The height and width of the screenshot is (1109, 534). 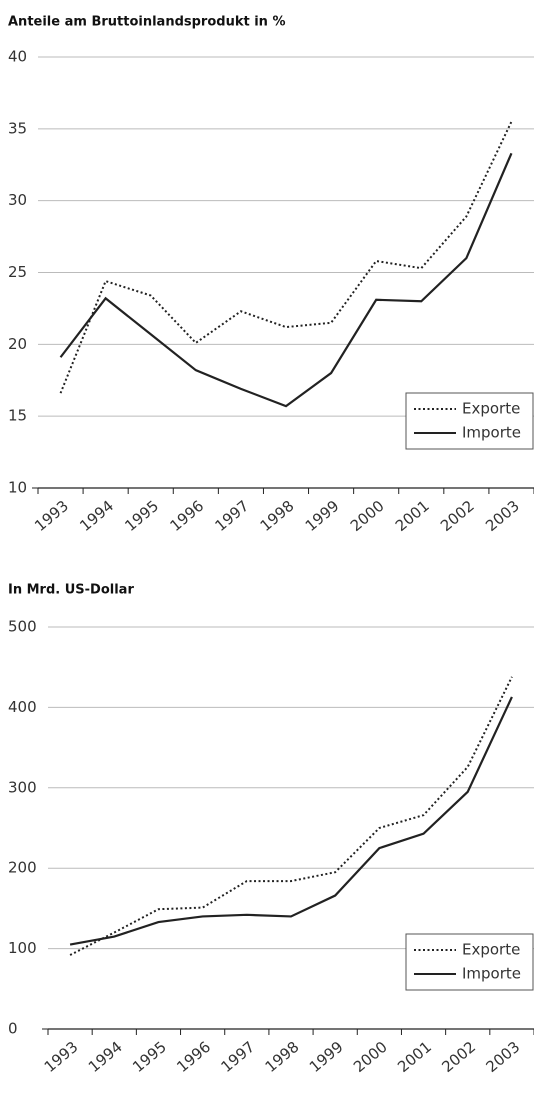 I want to click on y-tick-label: 10, so click(x=17, y=488).